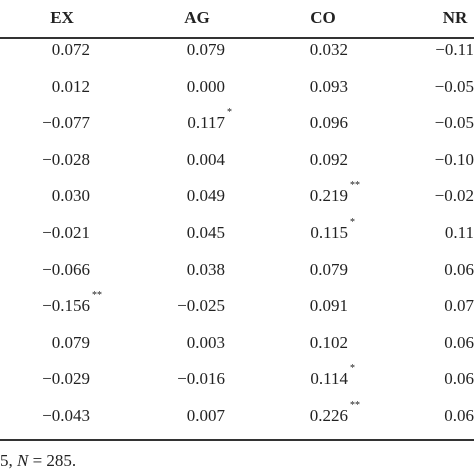 This screenshot has height=474, width=474. I want to click on cell-value: 0.032, so click(328, 49).